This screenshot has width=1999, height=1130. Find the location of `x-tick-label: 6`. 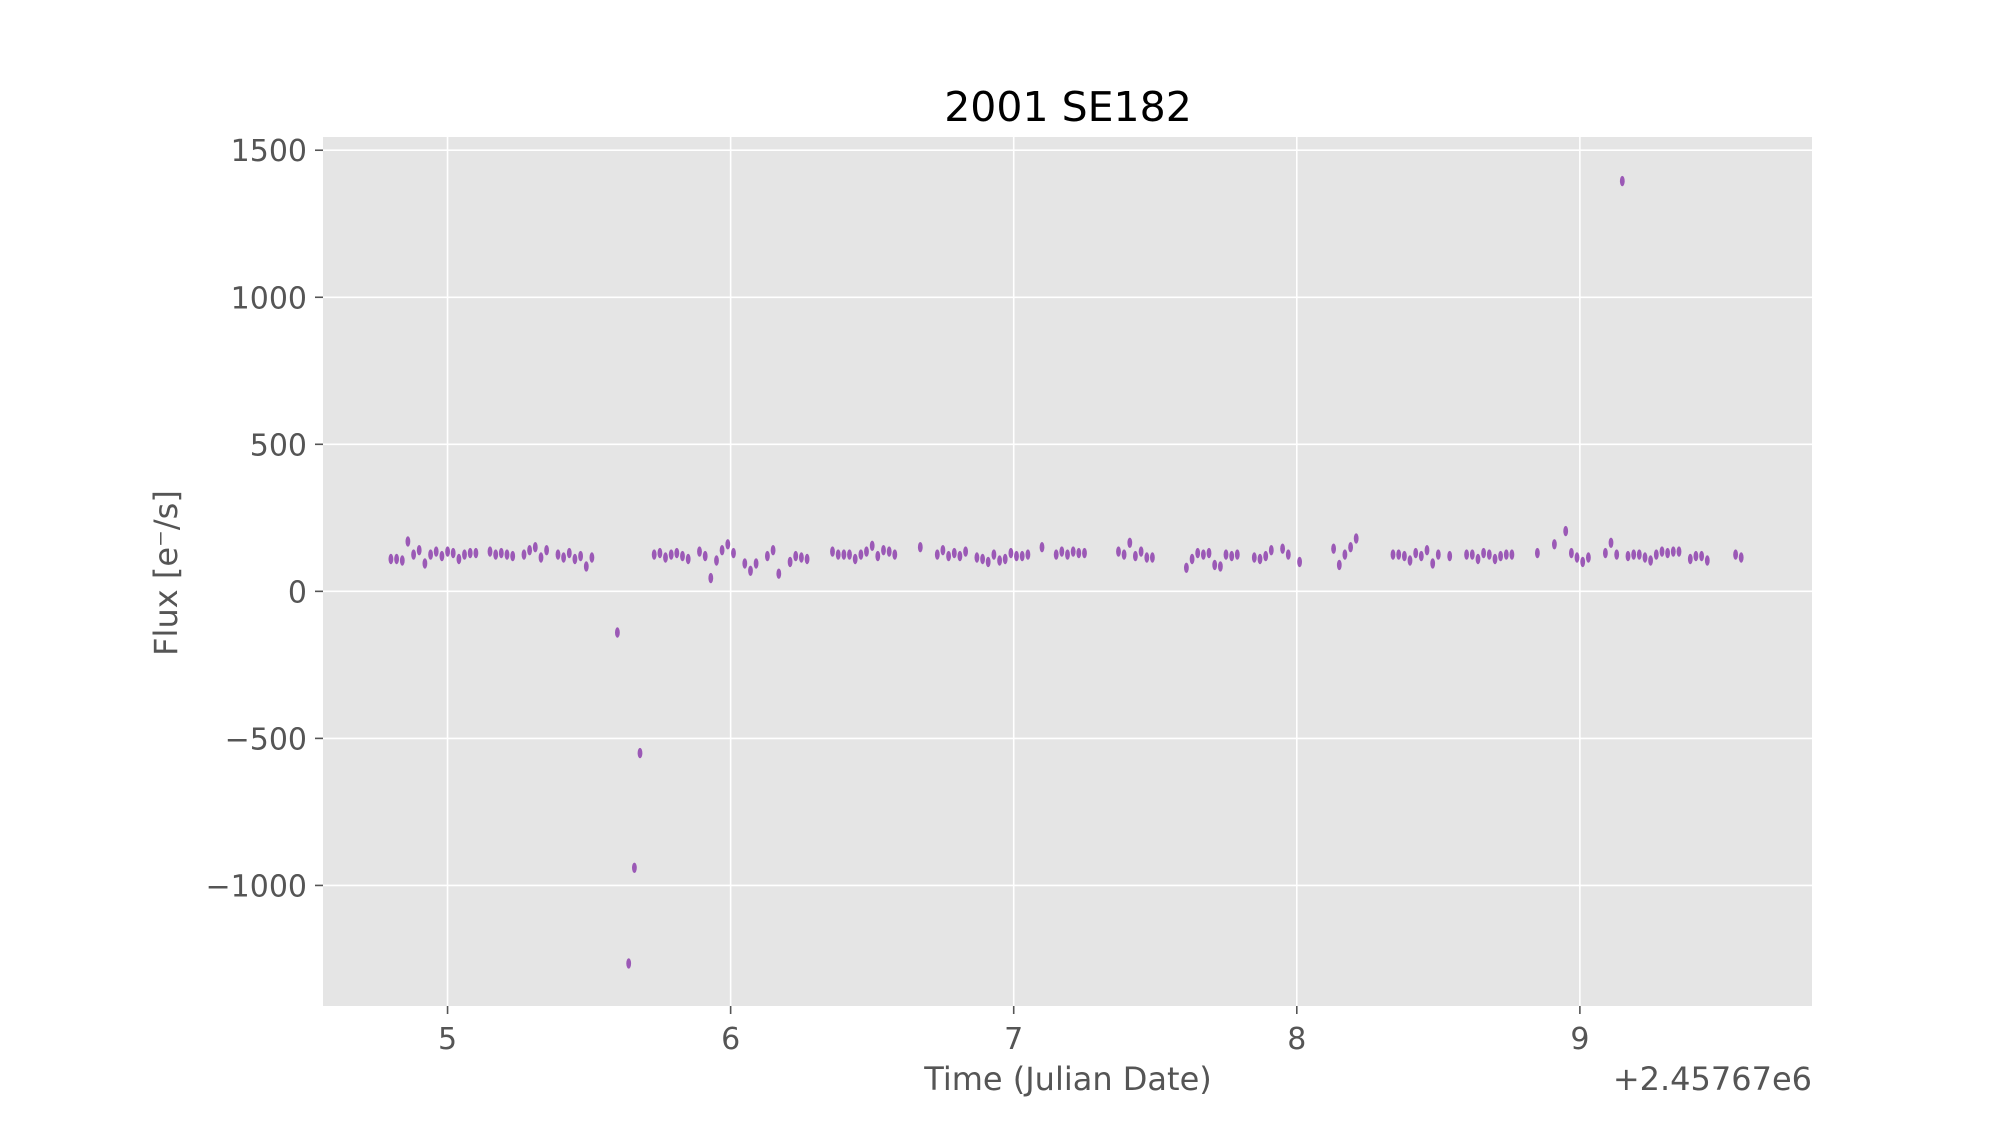

x-tick-label: 6 is located at coordinates (730, 1039).